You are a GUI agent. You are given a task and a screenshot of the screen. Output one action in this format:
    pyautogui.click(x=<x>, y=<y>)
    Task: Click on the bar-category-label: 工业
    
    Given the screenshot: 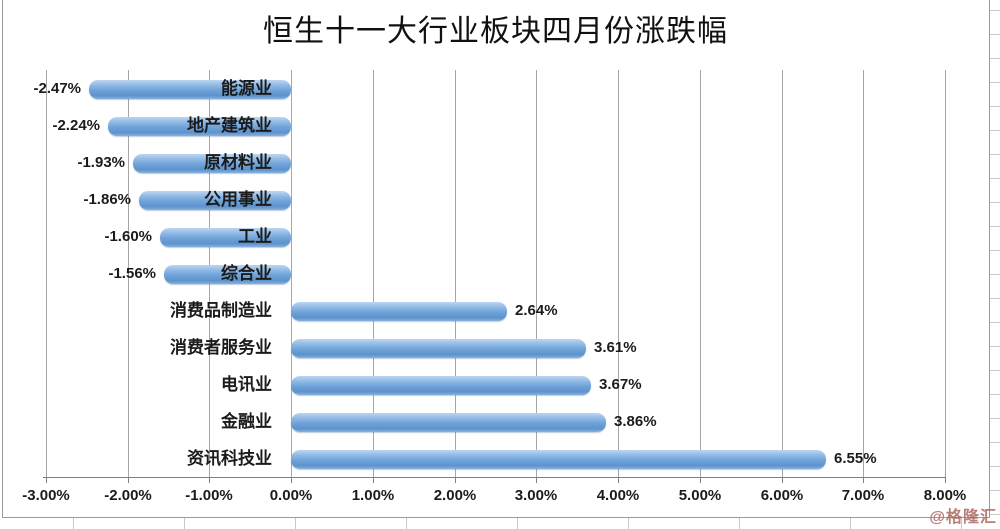 What is the action you would take?
    pyautogui.click(x=255, y=236)
    